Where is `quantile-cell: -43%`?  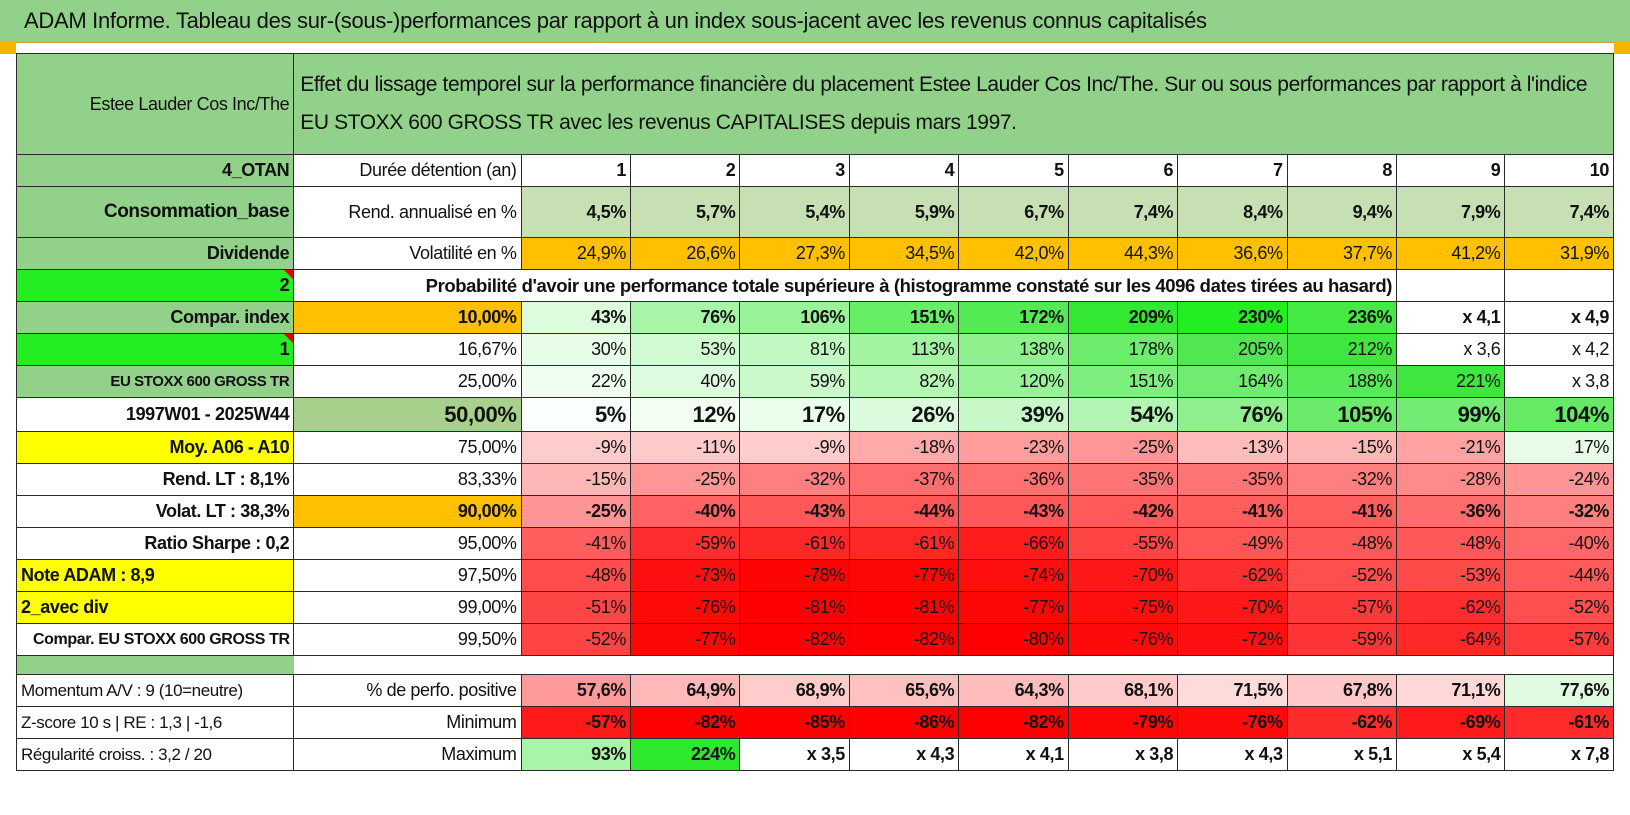 quantile-cell: -43% is located at coordinates (794, 511).